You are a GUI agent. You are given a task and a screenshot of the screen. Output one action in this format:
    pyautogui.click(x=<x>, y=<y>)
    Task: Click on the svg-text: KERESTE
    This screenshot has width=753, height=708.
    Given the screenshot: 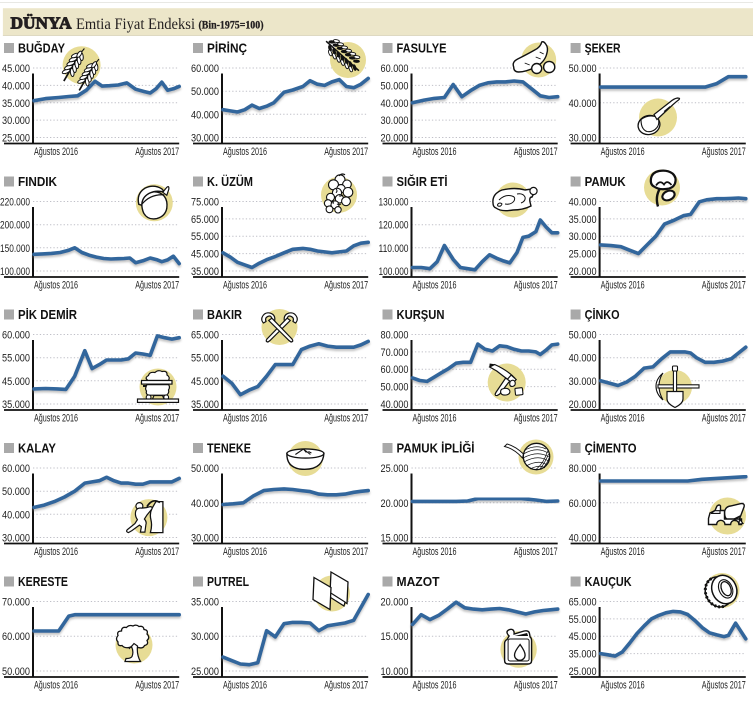 What is the action you would take?
    pyautogui.click(x=43, y=581)
    